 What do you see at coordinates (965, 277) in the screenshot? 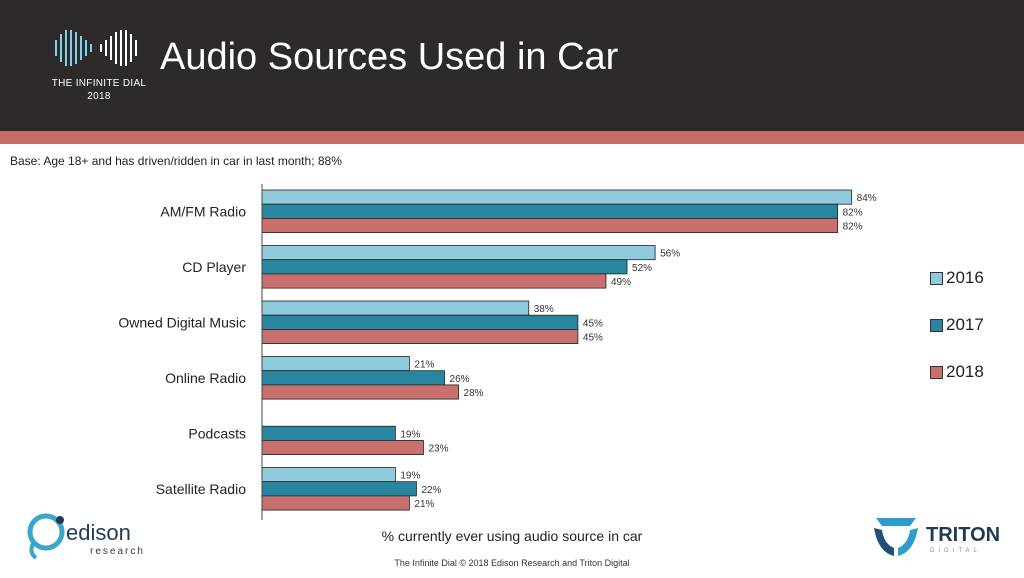
I see `legend-label-2016: 2016` at bounding box center [965, 277].